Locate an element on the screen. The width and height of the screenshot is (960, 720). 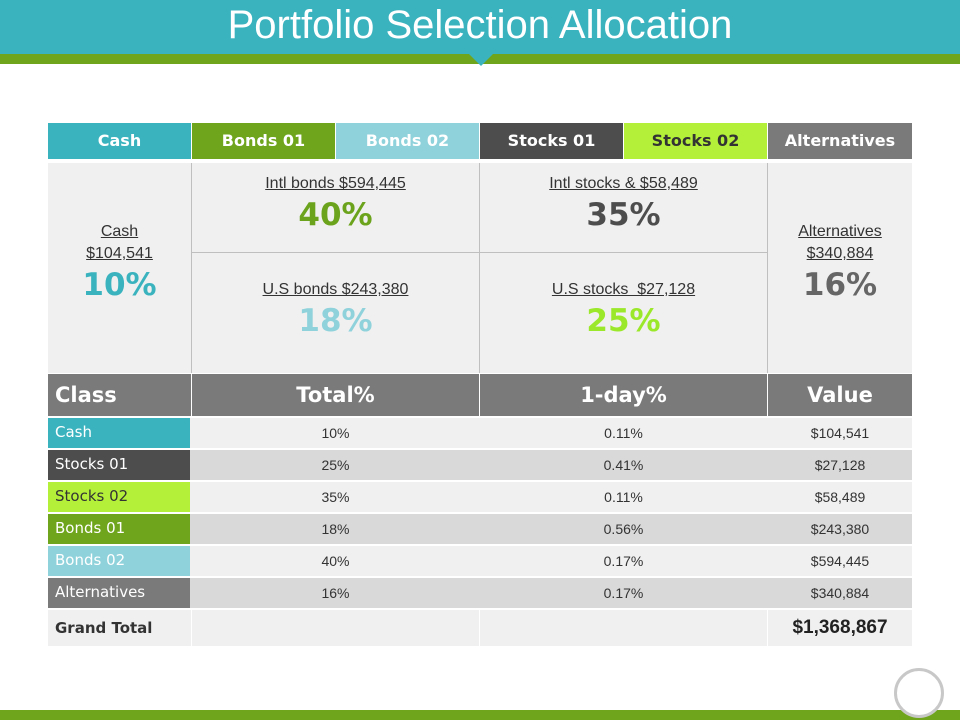
summary-us-bonds: U.S bonds $243,380 18% is located at coordinates (335, 310).